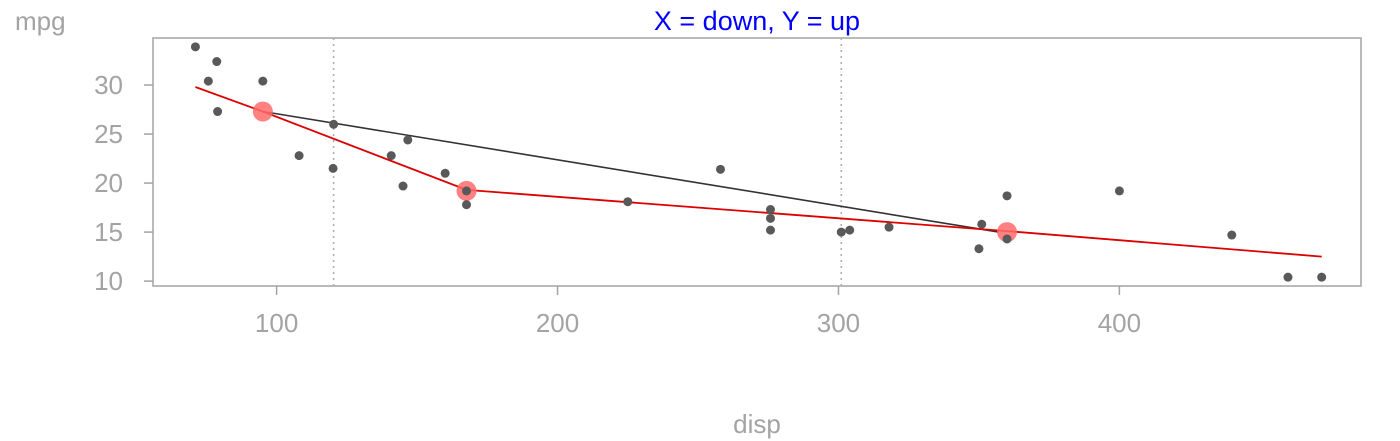  What do you see at coordinates (838, 323) in the screenshot?
I see `x-tick-label-2: 300` at bounding box center [838, 323].